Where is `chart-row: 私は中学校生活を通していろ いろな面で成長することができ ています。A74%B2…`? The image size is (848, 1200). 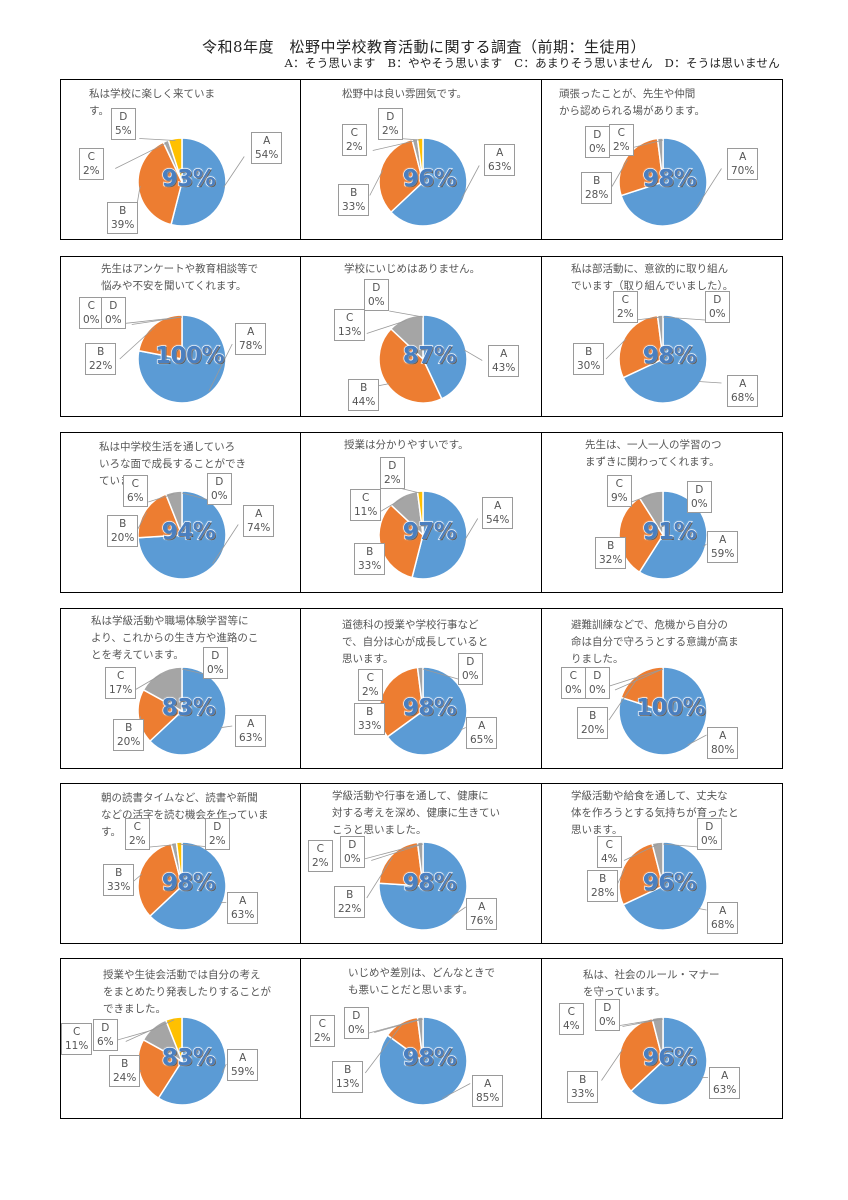 chart-row: 私は中学校生活を通していろ いろな面で成長することができ ています。A74%B2… is located at coordinates (421, 512).